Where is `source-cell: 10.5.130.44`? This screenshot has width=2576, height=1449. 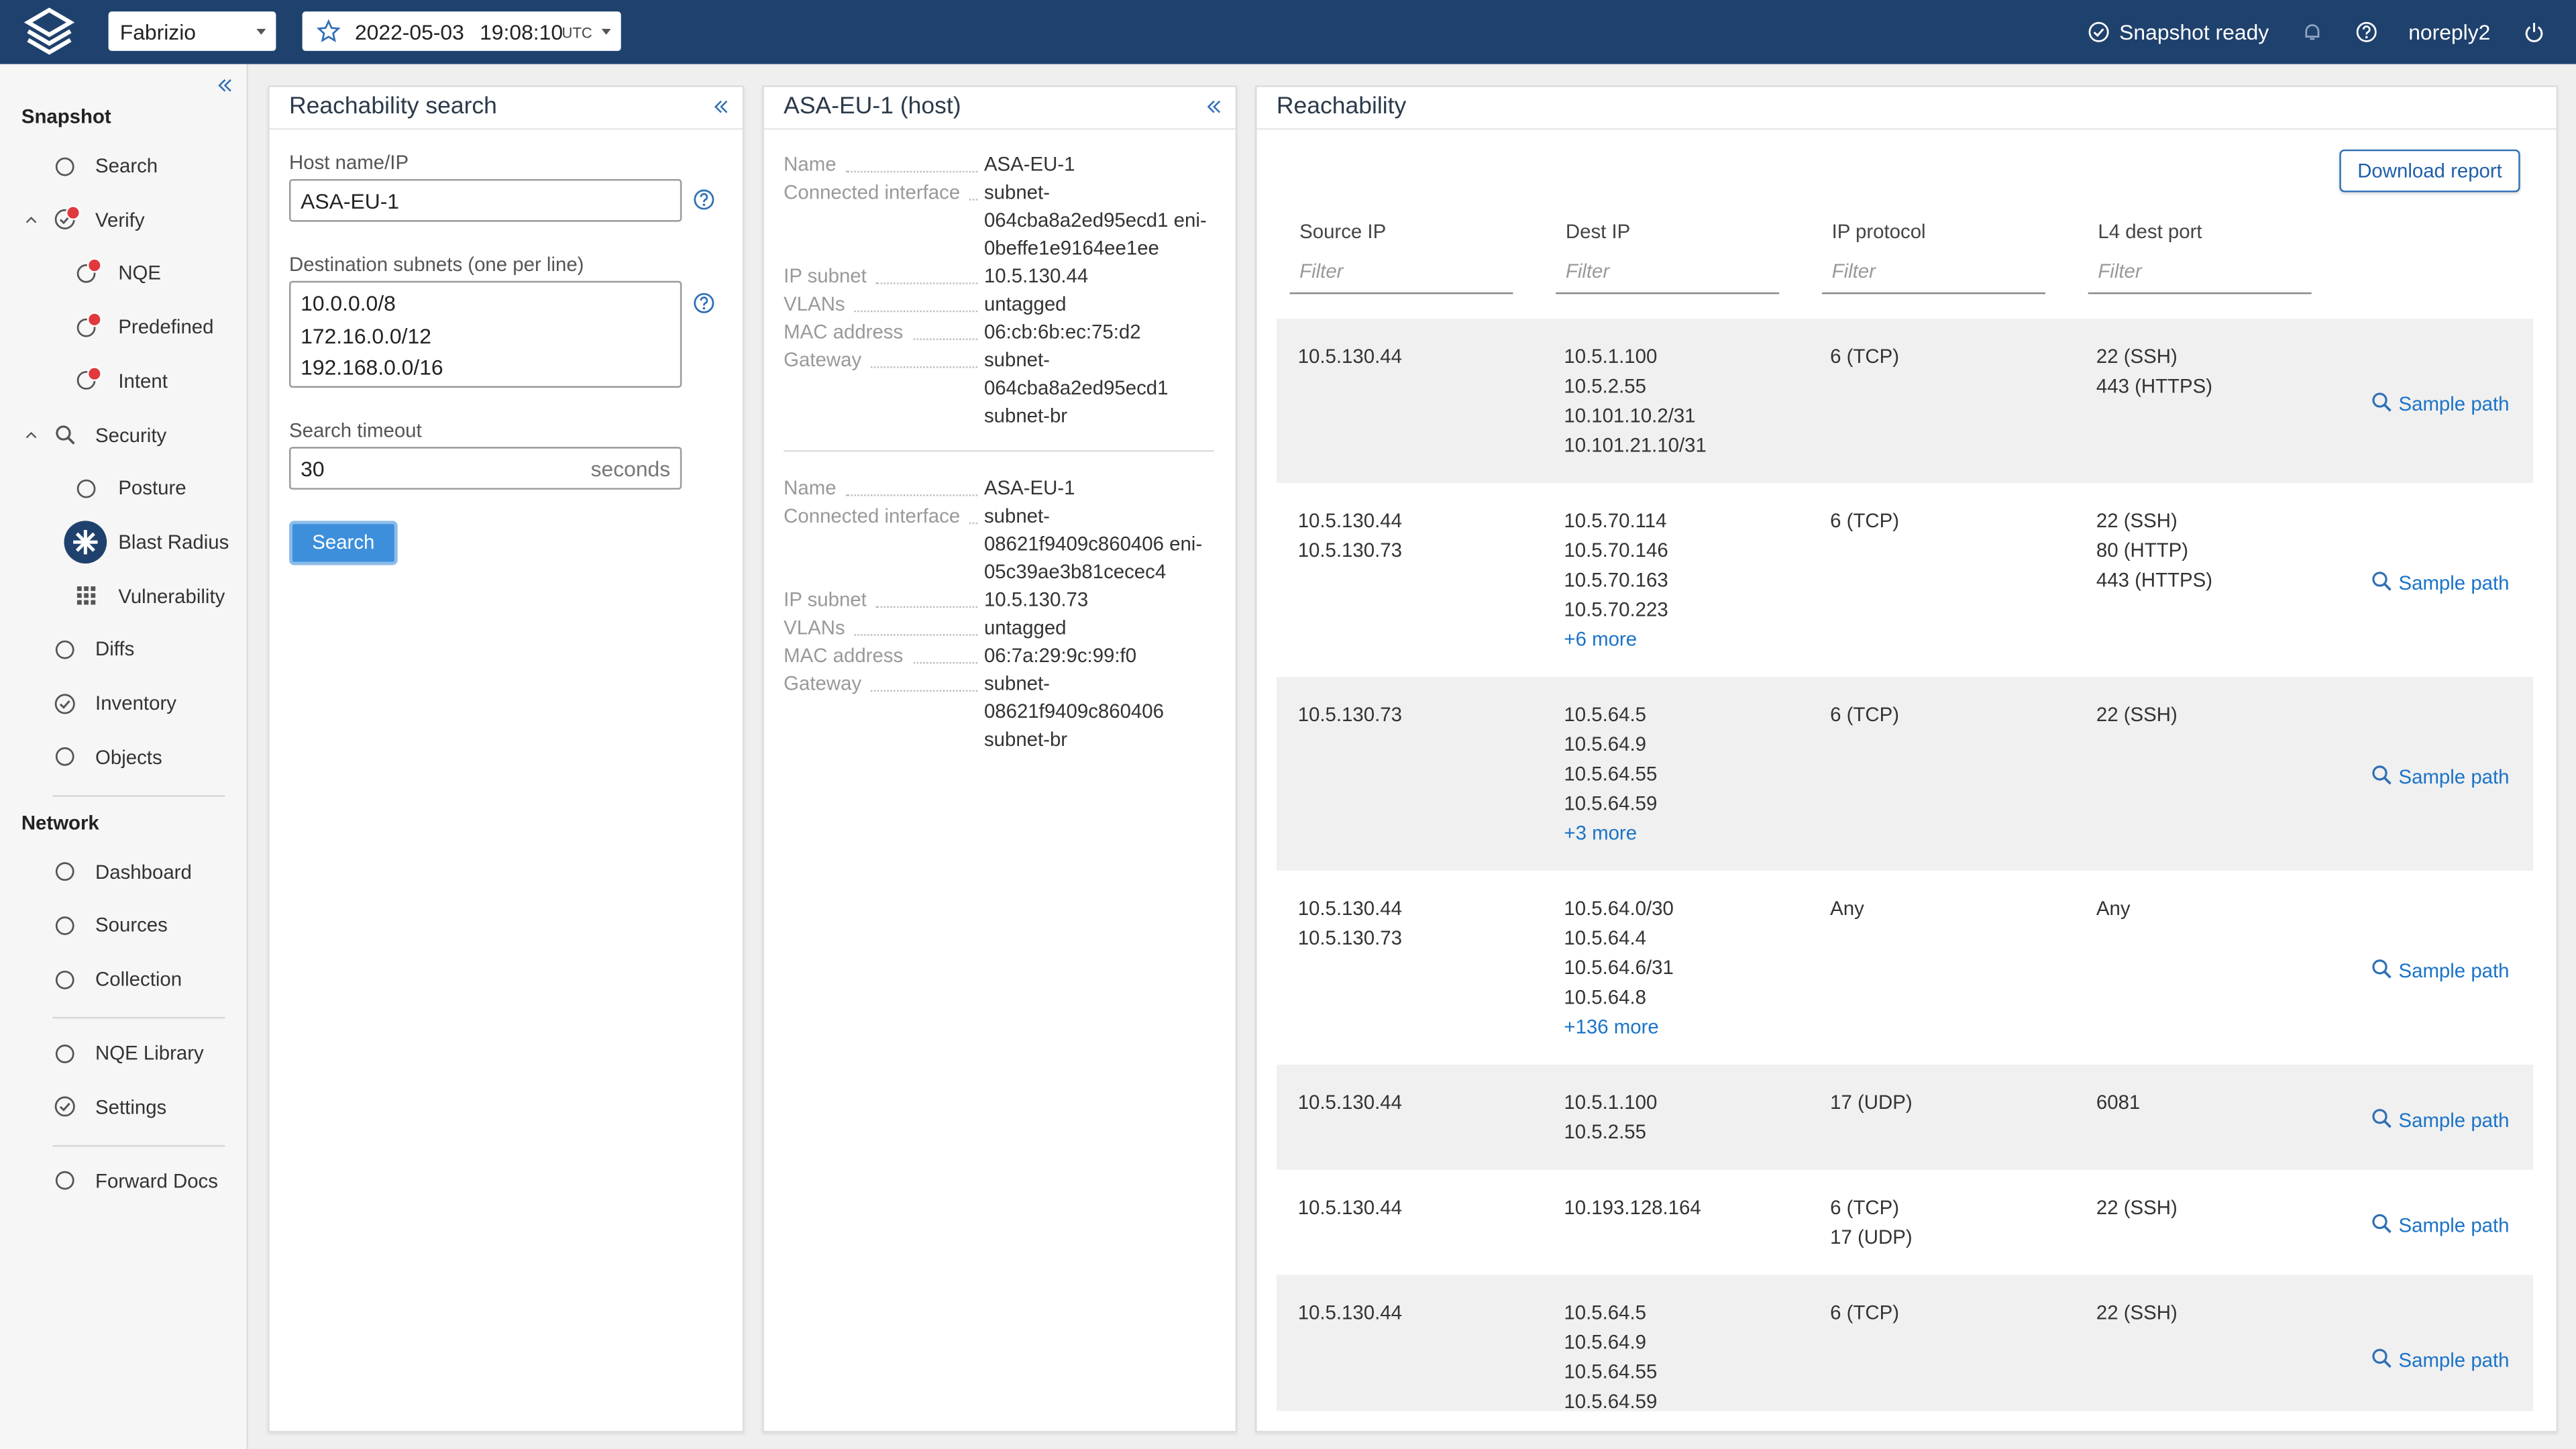 source-cell: 10.5.130.44 is located at coordinates (1350, 1207).